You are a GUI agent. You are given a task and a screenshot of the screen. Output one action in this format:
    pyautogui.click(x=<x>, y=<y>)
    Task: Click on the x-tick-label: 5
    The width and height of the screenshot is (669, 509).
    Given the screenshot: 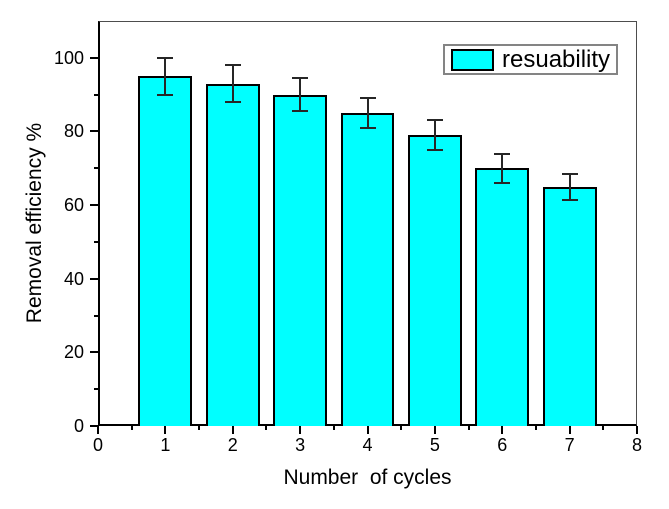 What is the action you would take?
    pyautogui.click(x=434, y=445)
    